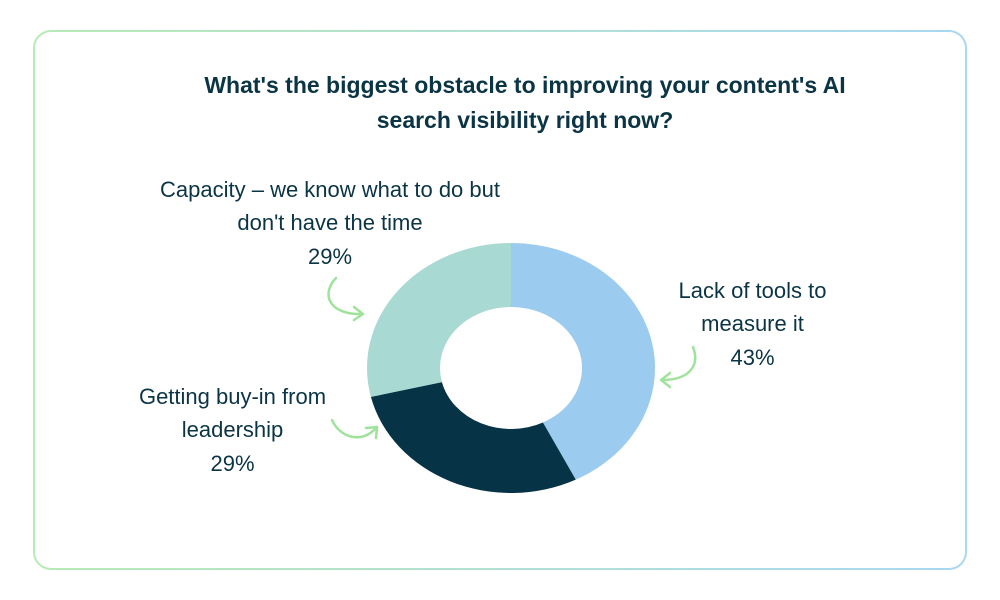  Describe the element at coordinates (232, 413) in the screenshot. I see `category-label: Getting buy-in from leadership` at that location.